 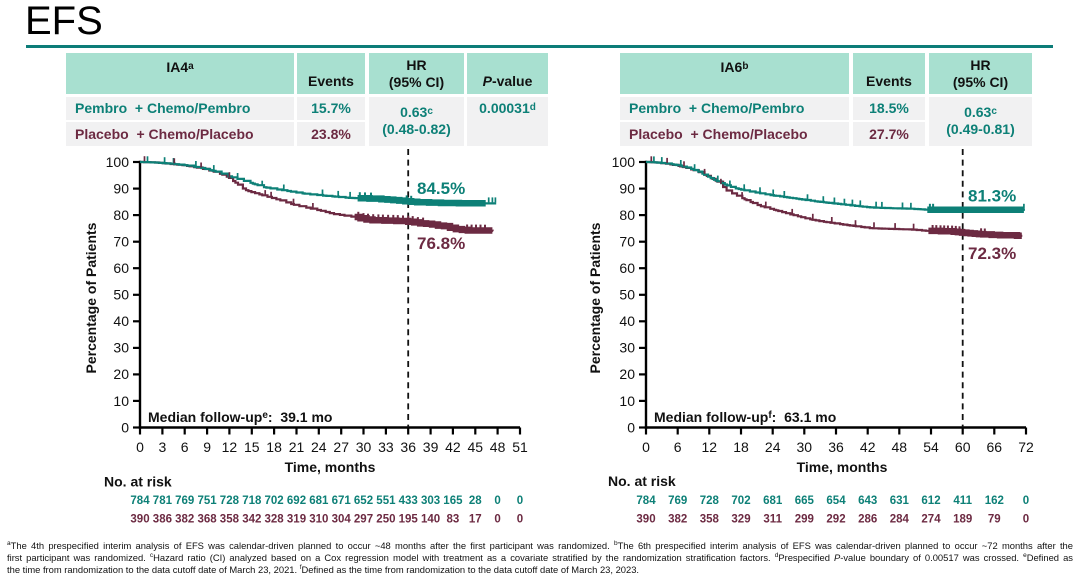 I want to click on svg-text: 411, so click(x=962, y=501).